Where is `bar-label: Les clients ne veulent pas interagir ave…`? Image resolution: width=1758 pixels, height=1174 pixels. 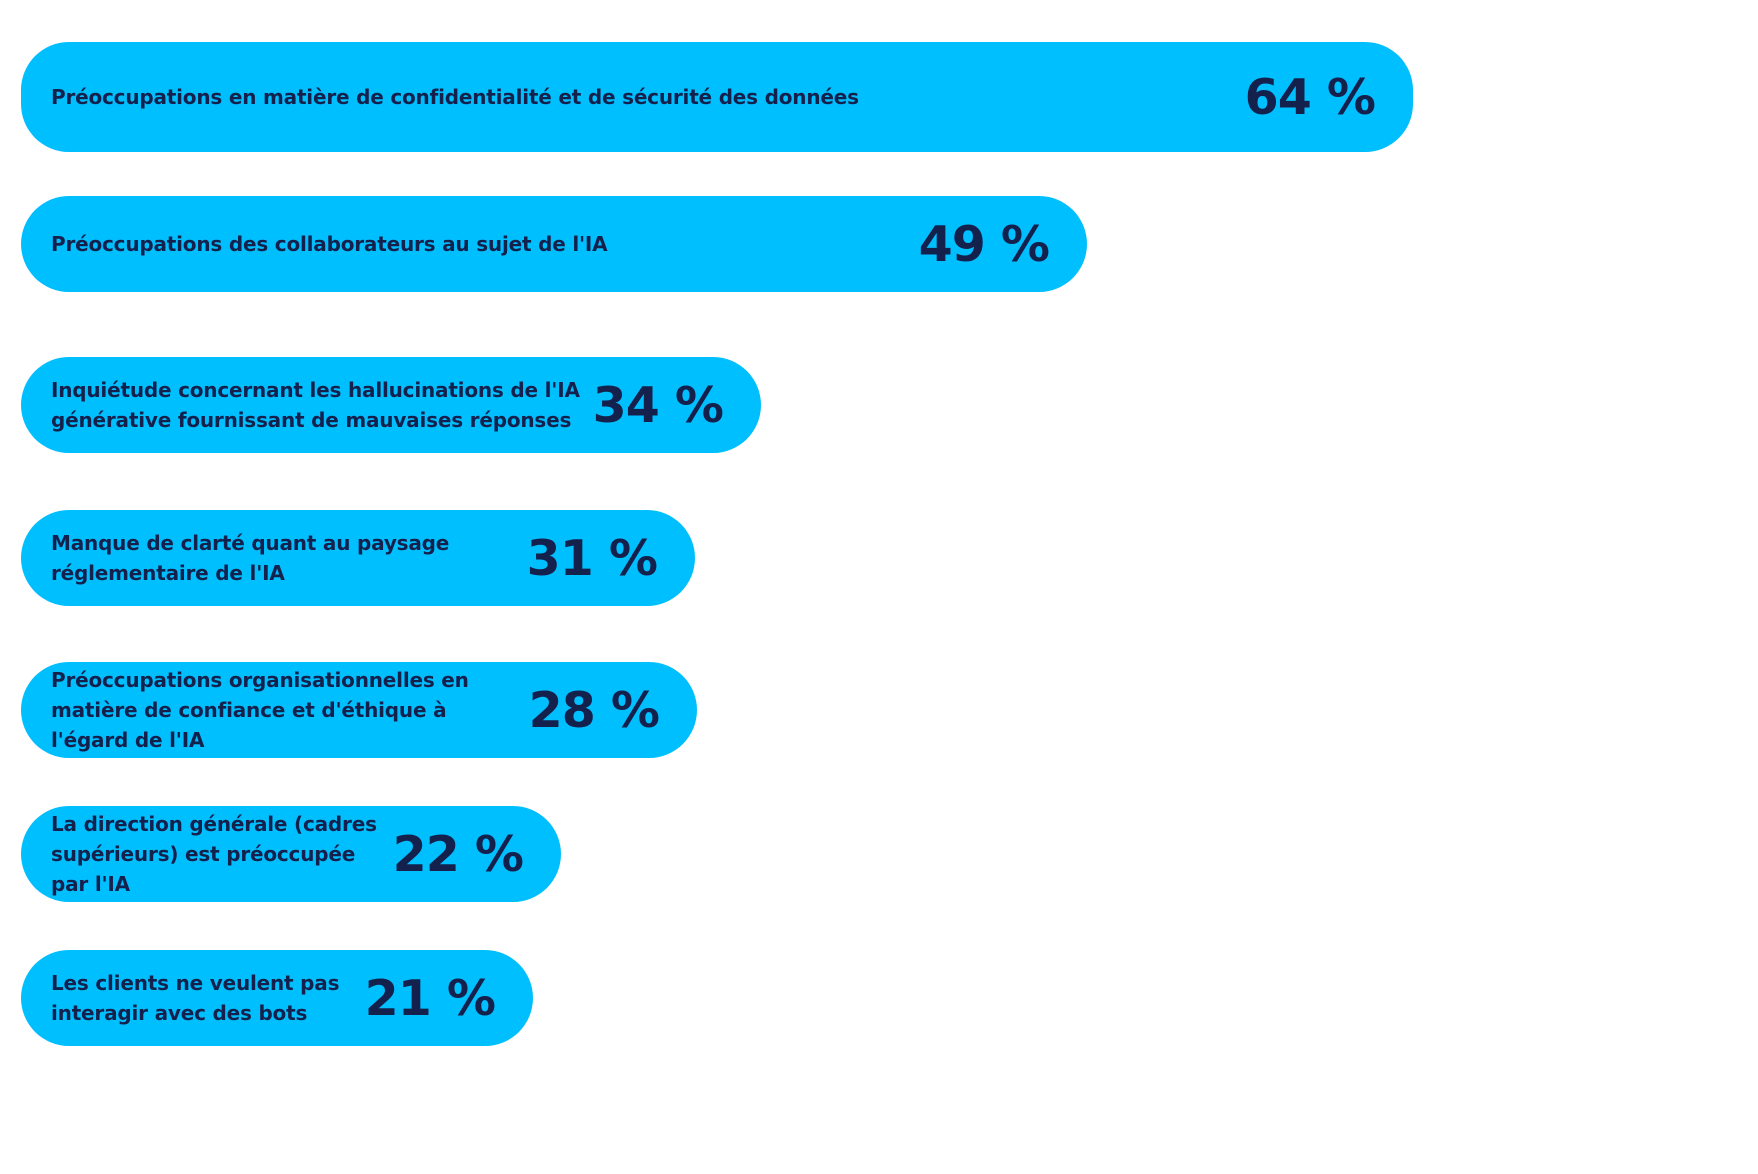
bar-label: Les clients ne veulent pas interagir ave… is located at coordinates (195, 998).